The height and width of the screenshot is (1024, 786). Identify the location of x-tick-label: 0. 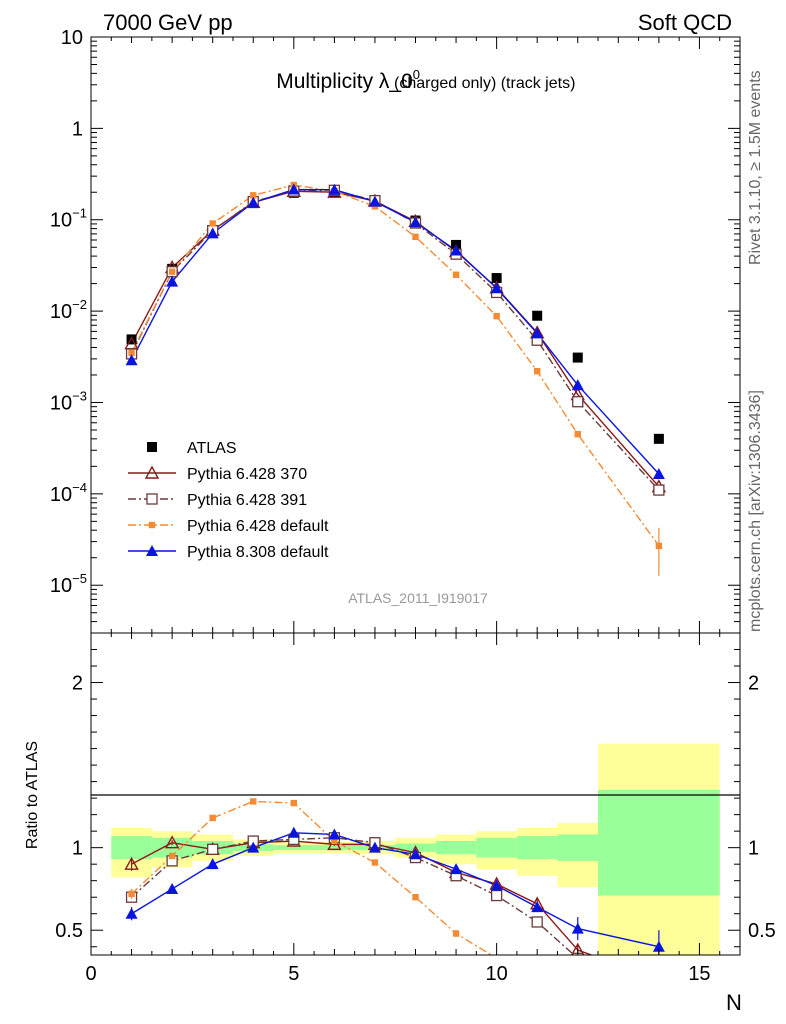
(90, 974).